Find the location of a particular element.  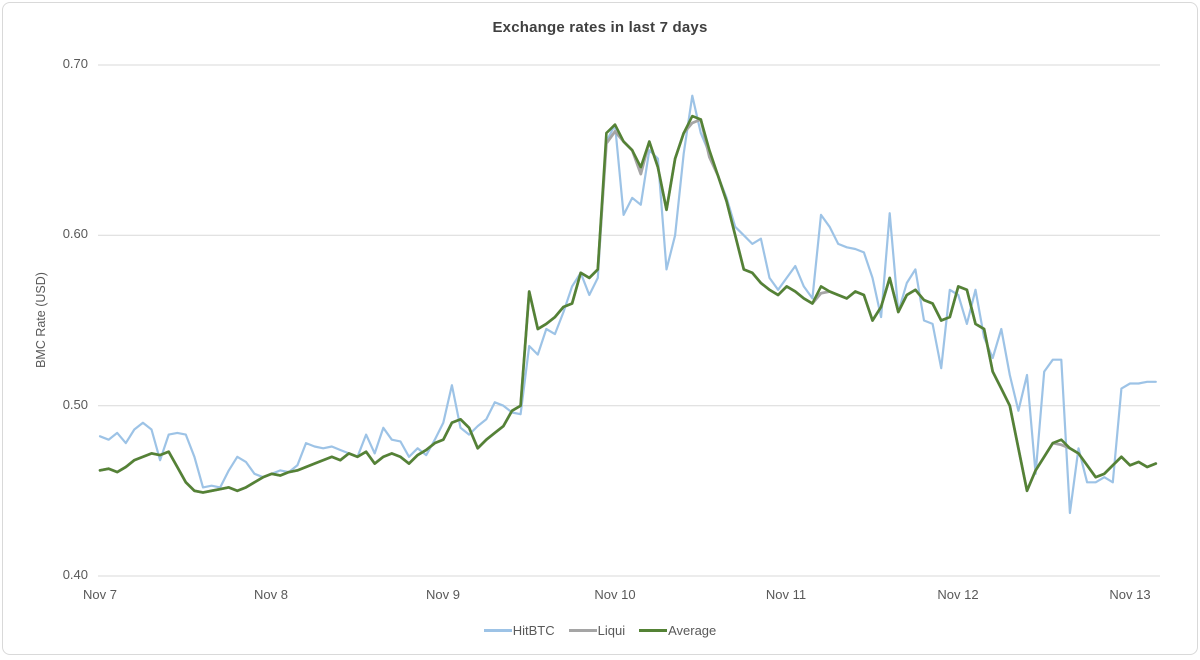

legend-item-liqui: Liqui is located at coordinates (597, 630).